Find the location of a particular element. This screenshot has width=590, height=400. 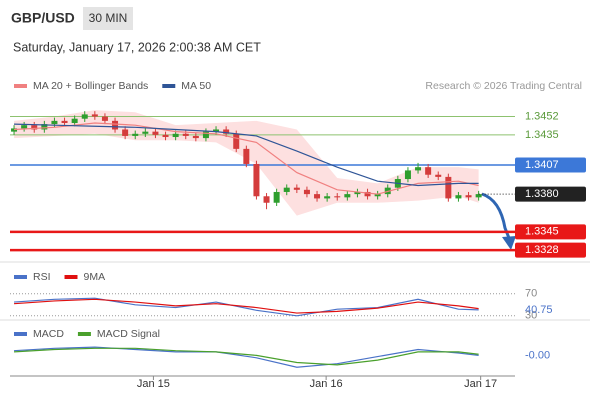

level-label: 1.3452 is located at coordinates (542, 116).